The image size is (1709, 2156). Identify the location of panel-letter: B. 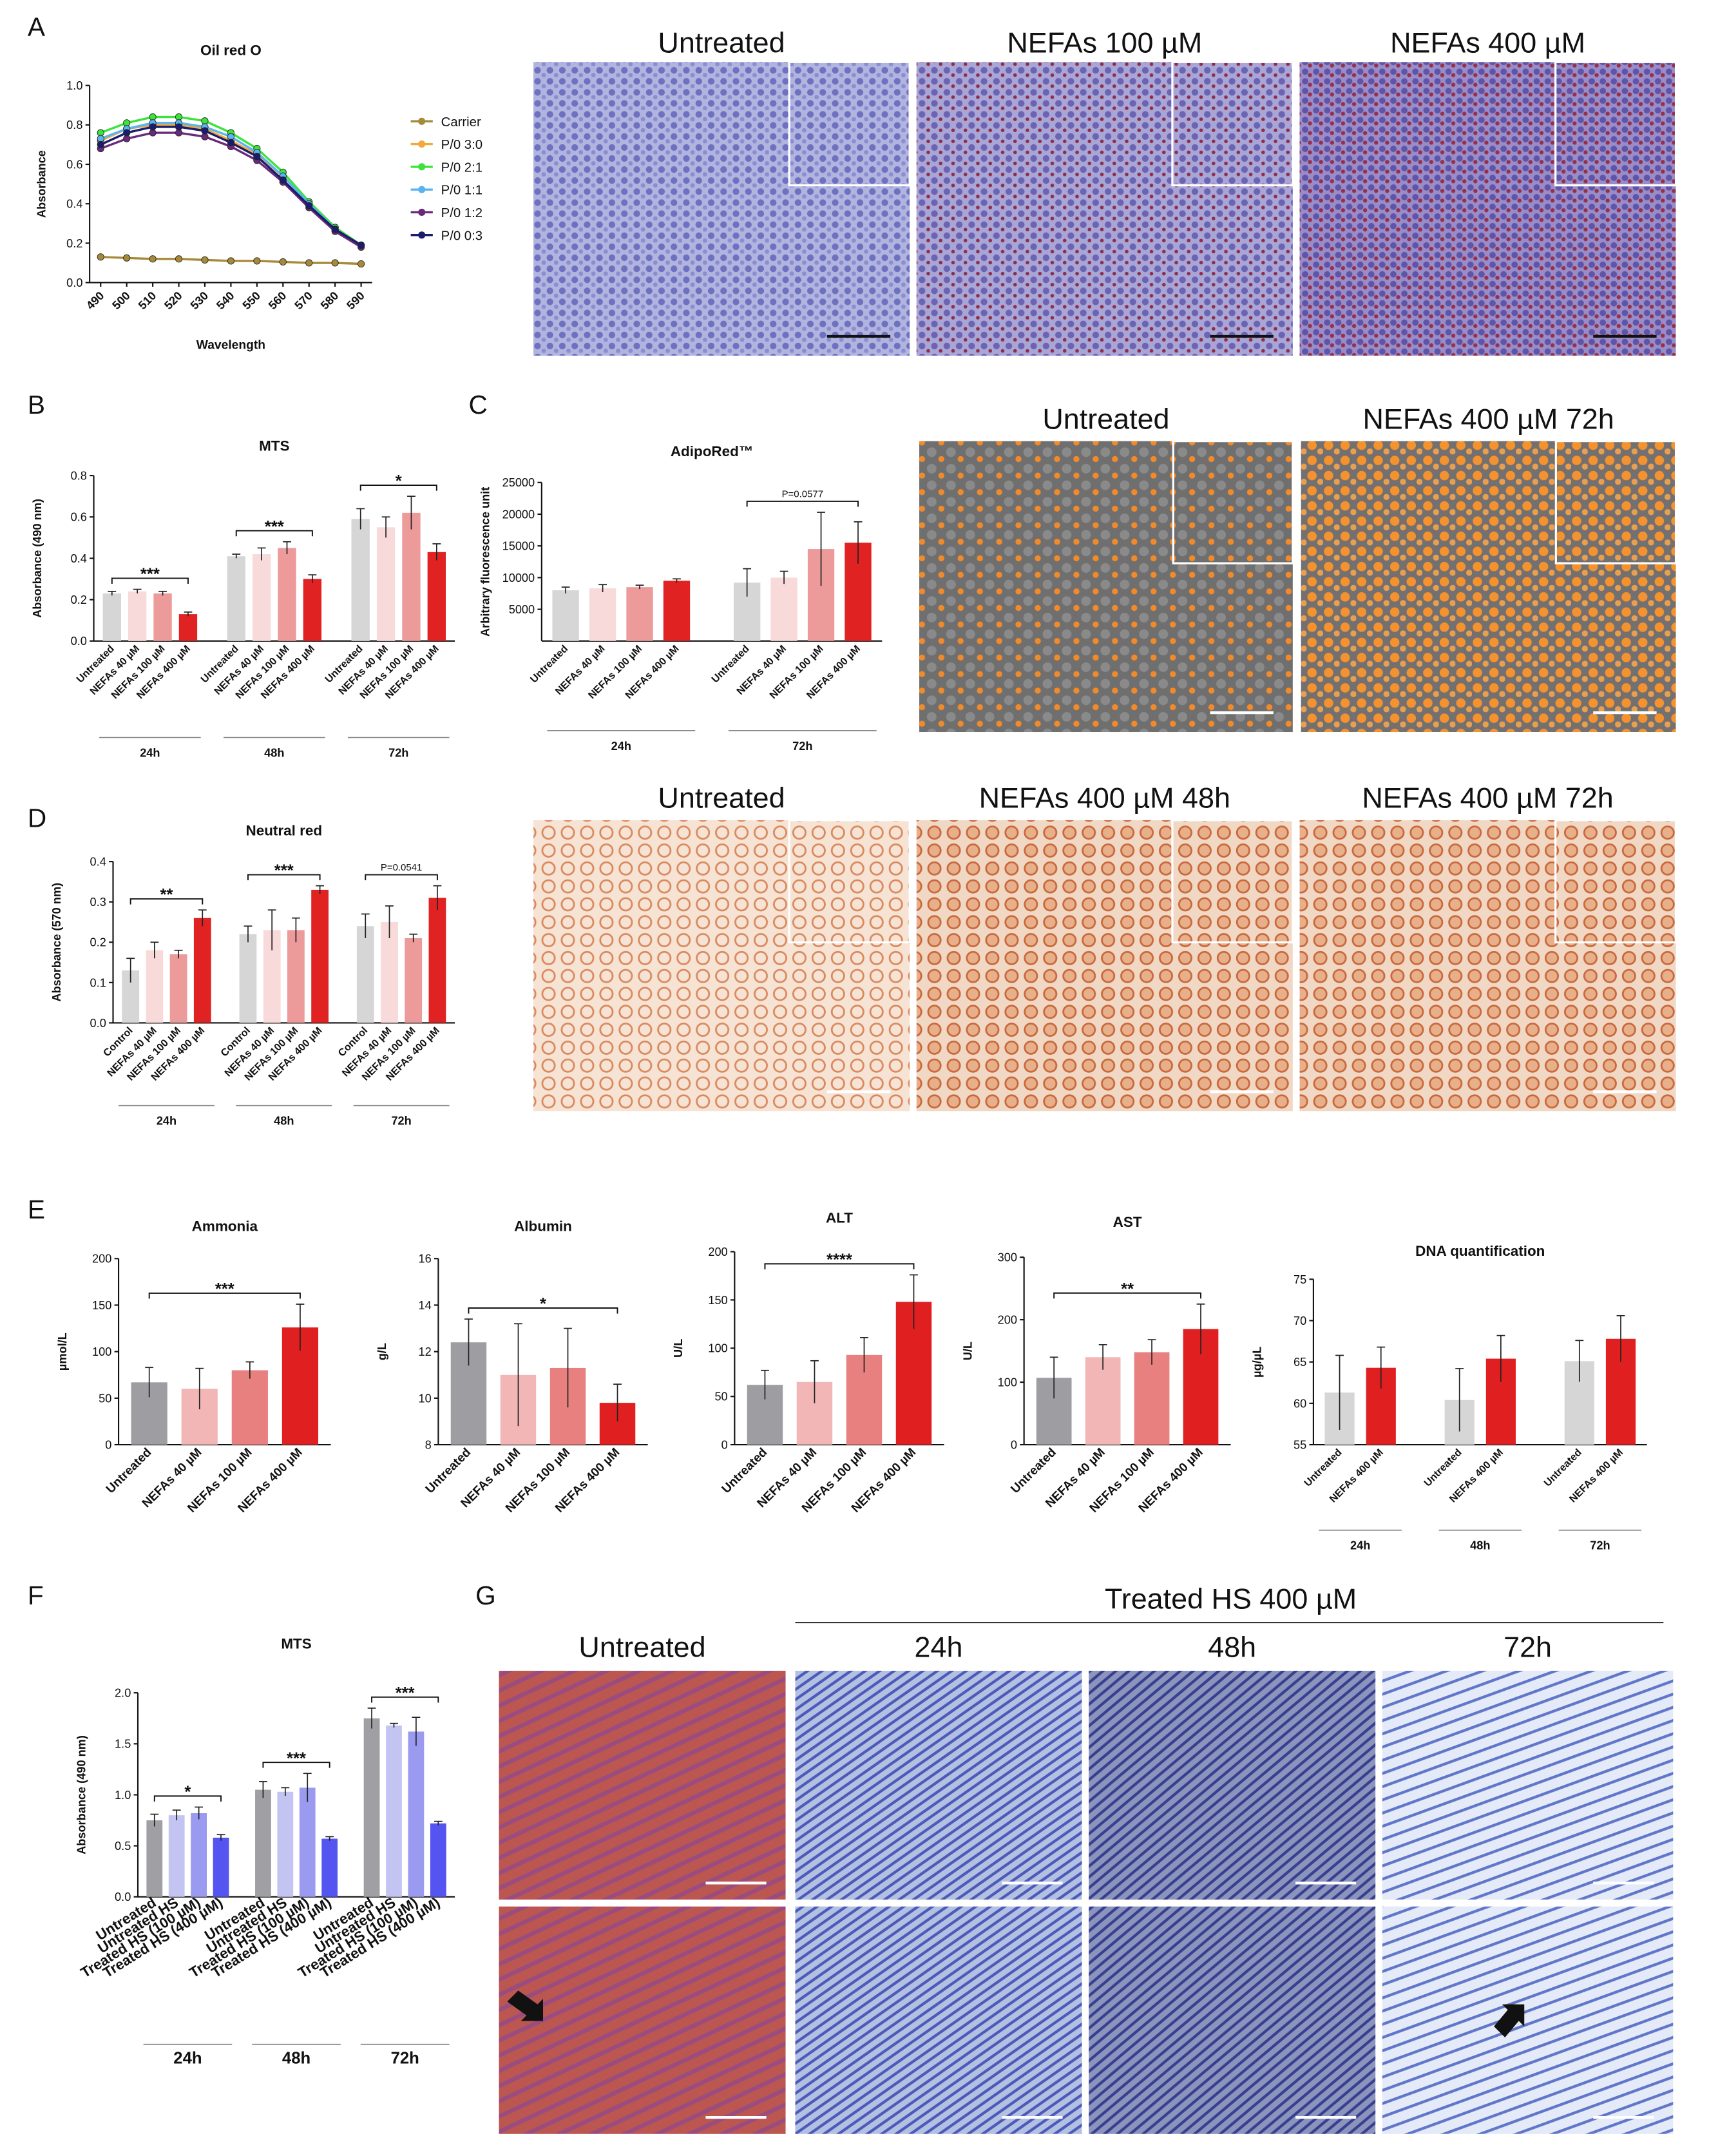
(36, 404).